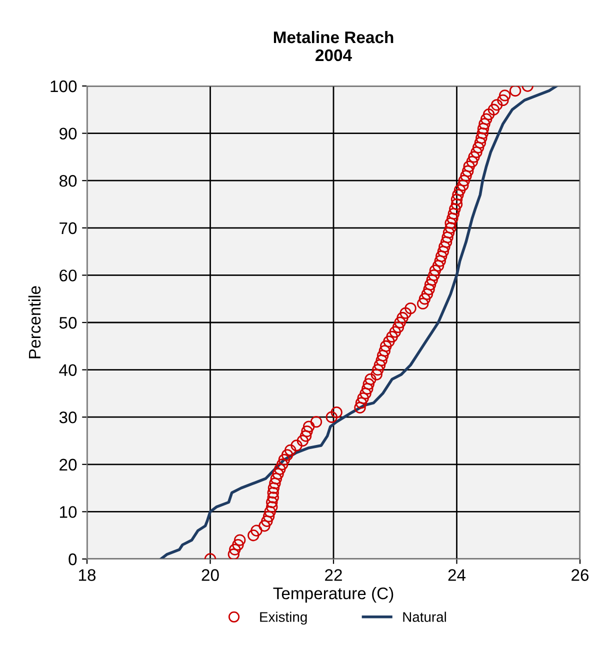  I want to click on y-tick-label: 30, so click(68, 418).